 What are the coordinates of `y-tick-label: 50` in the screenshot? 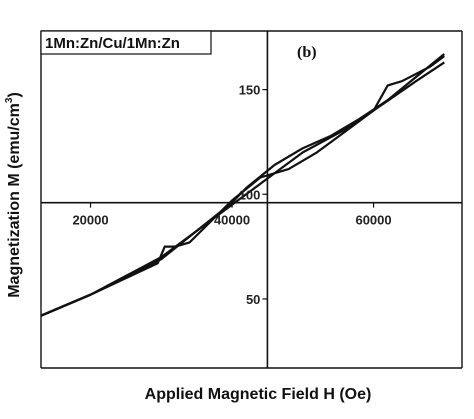 It's located at (253, 299).